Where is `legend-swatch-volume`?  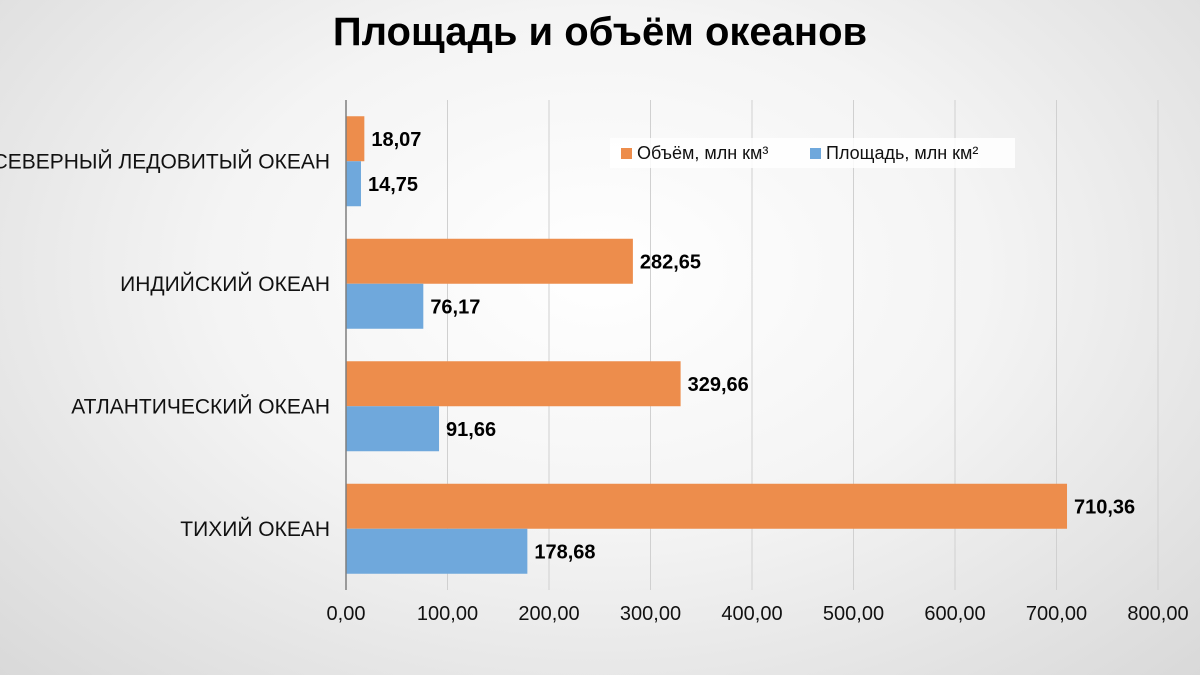
legend-swatch-volume is located at coordinates (626, 153).